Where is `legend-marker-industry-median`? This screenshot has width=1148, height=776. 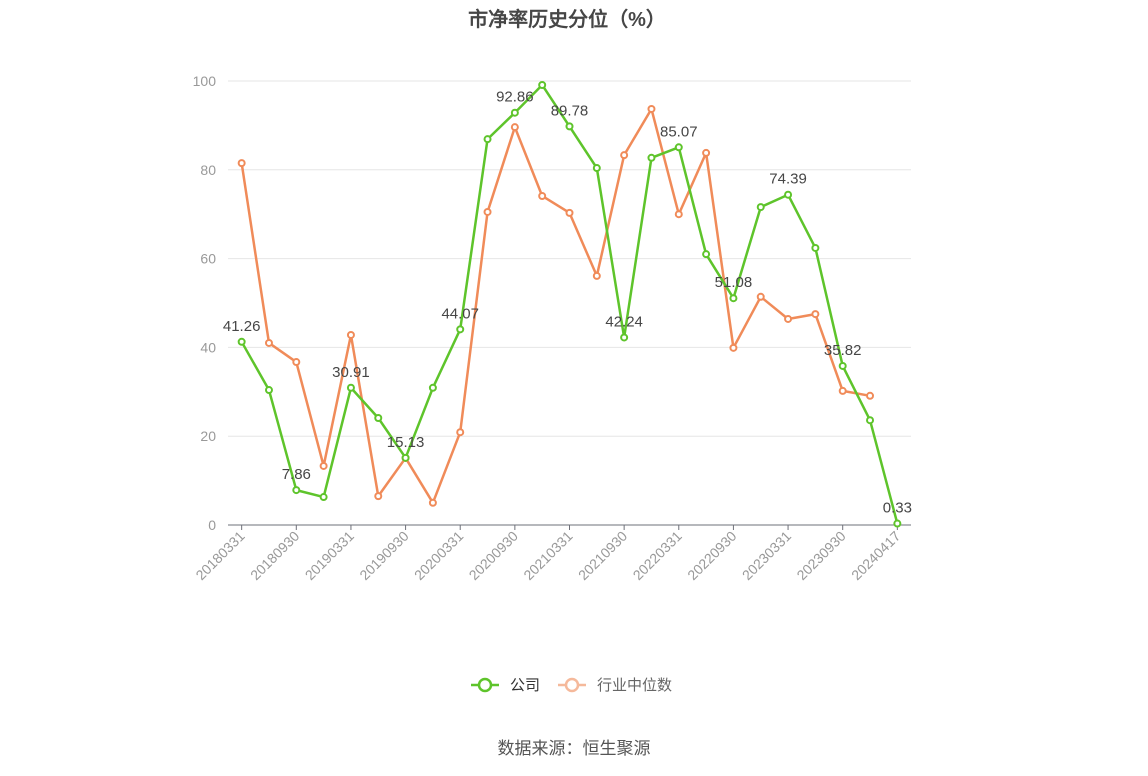 legend-marker-industry-median is located at coordinates (572, 685).